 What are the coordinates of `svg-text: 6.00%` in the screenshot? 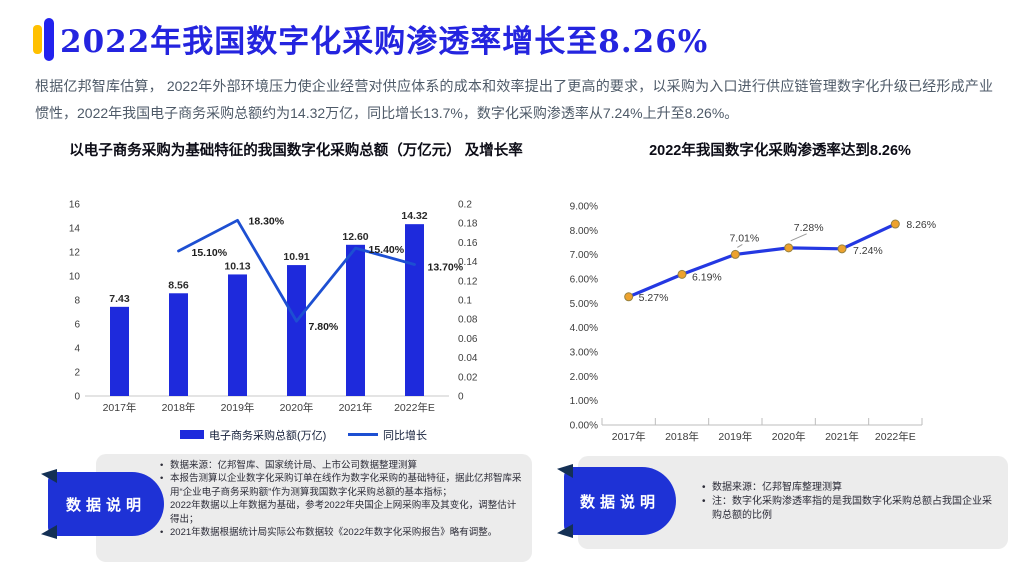 It's located at (584, 280).